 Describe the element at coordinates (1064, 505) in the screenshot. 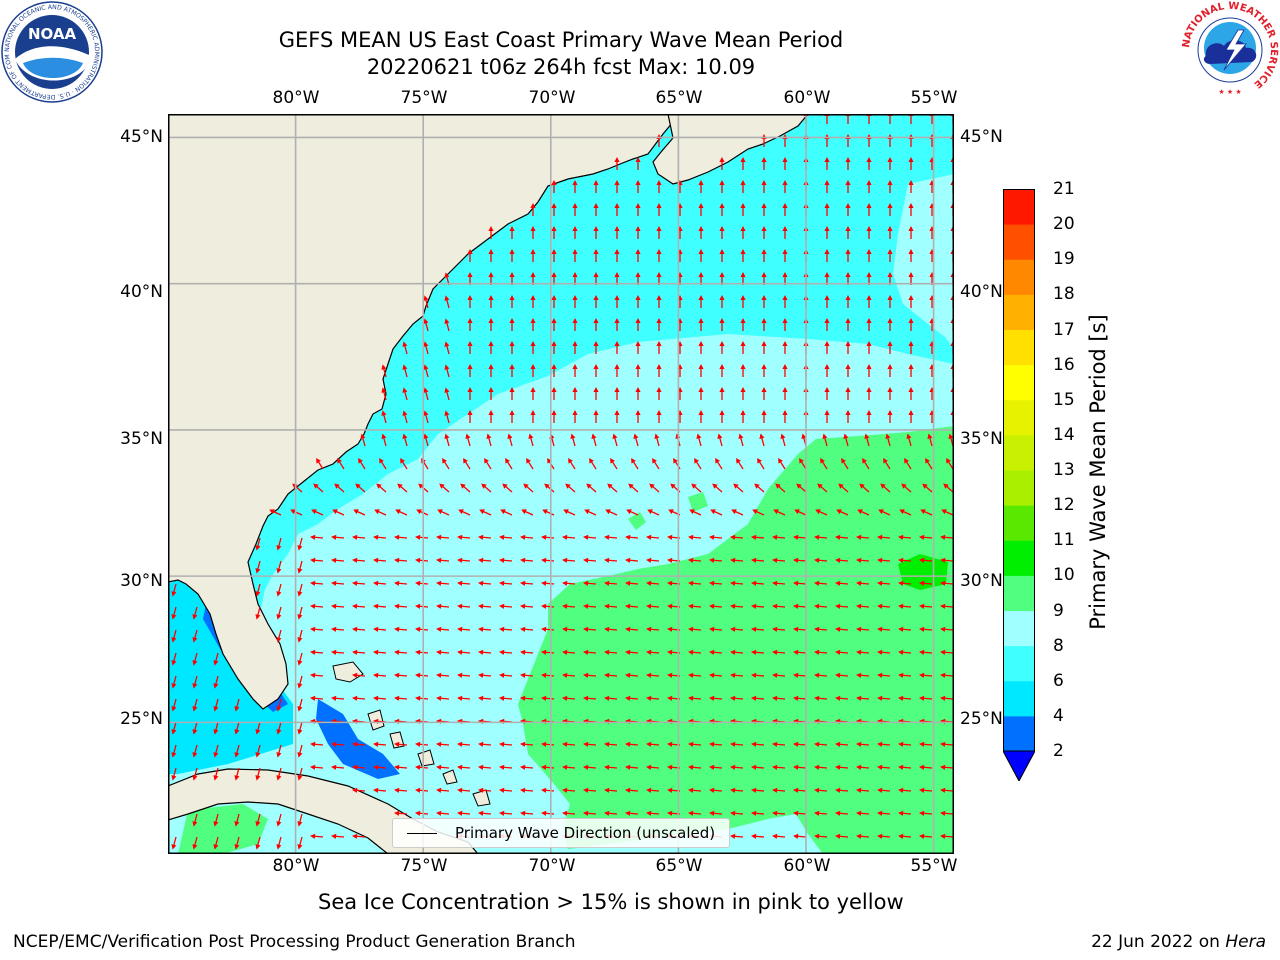

I see `colorbar-tick-label: 12` at that location.